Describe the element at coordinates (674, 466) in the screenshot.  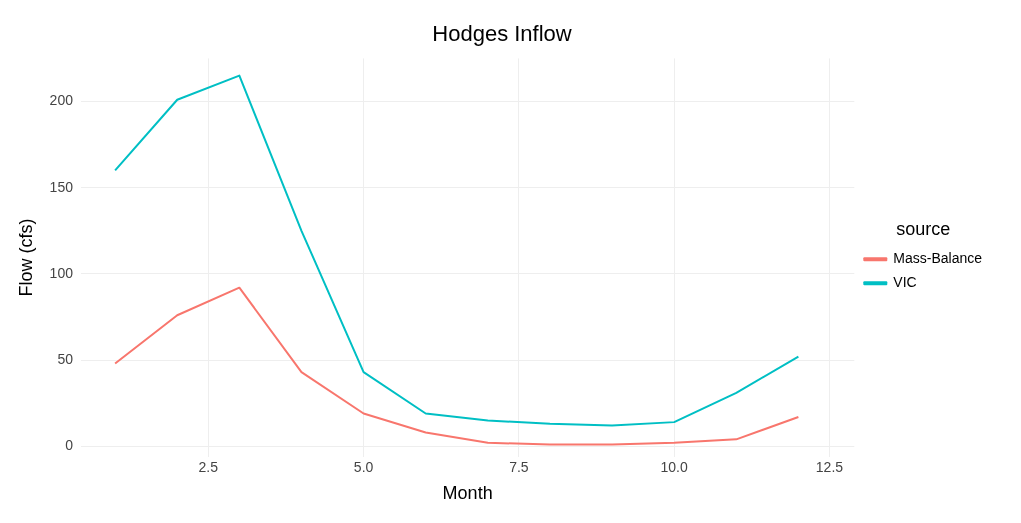
I see `x-tick-label: 10.0` at that location.